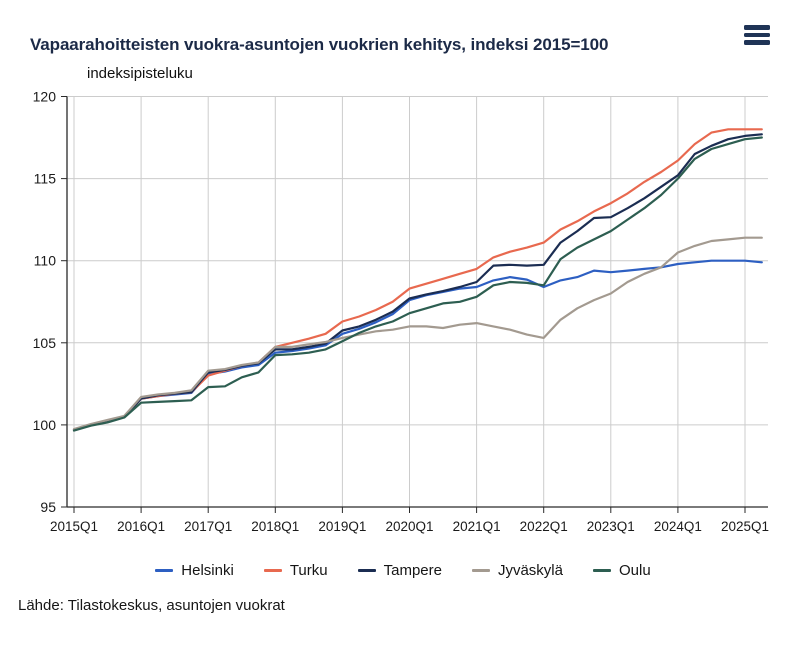 This screenshot has height=646, width=806. What do you see at coordinates (207, 570) in the screenshot?
I see `legend-label: Helsinki` at bounding box center [207, 570].